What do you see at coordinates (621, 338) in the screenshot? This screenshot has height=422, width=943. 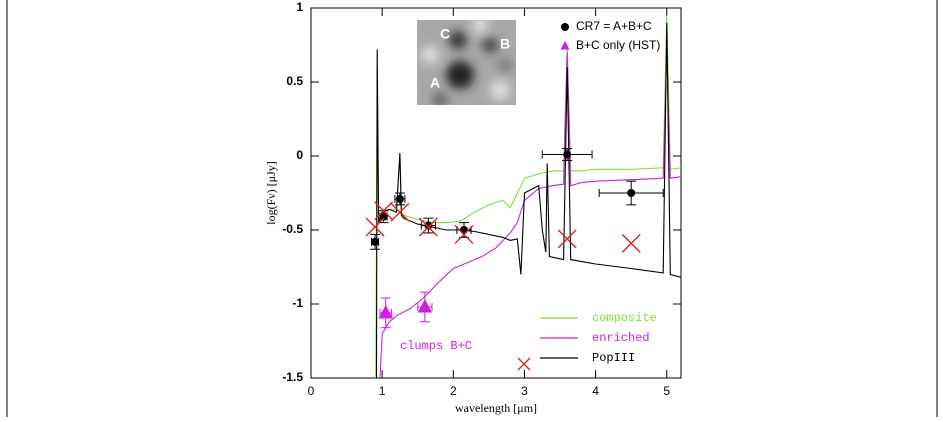 I see `legend-label: enriched` at bounding box center [621, 338].